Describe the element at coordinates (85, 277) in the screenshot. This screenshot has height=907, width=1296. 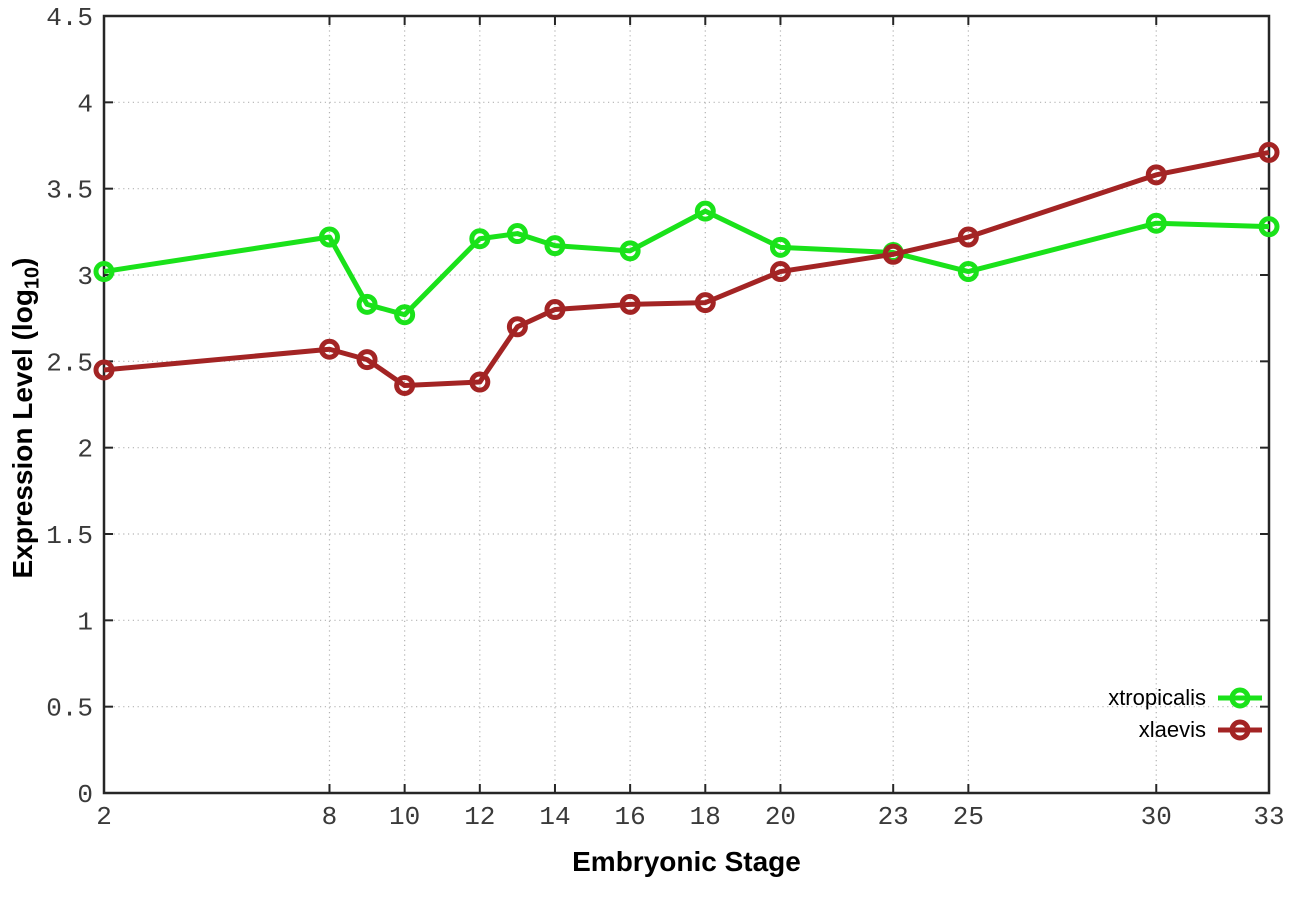
I see `y-tick-label-3: 3` at that location.